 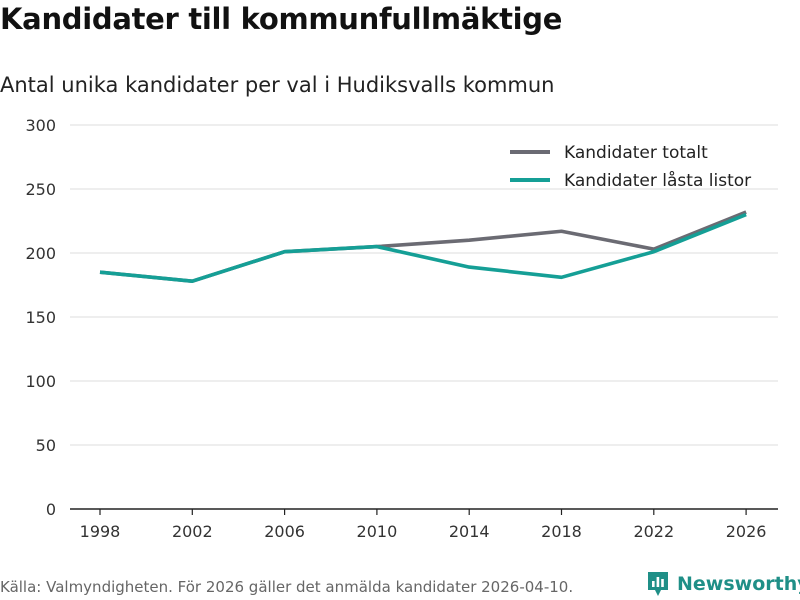 What do you see at coordinates (40, 253) in the screenshot?
I see `y-tick-label: 200` at bounding box center [40, 253].